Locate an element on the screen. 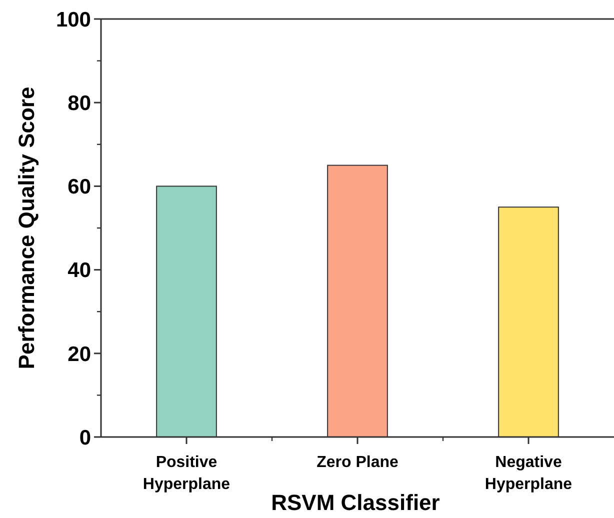 This screenshot has height=518, width=614. x-tick-label: Zero Plane is located at coordinates (357, 462).